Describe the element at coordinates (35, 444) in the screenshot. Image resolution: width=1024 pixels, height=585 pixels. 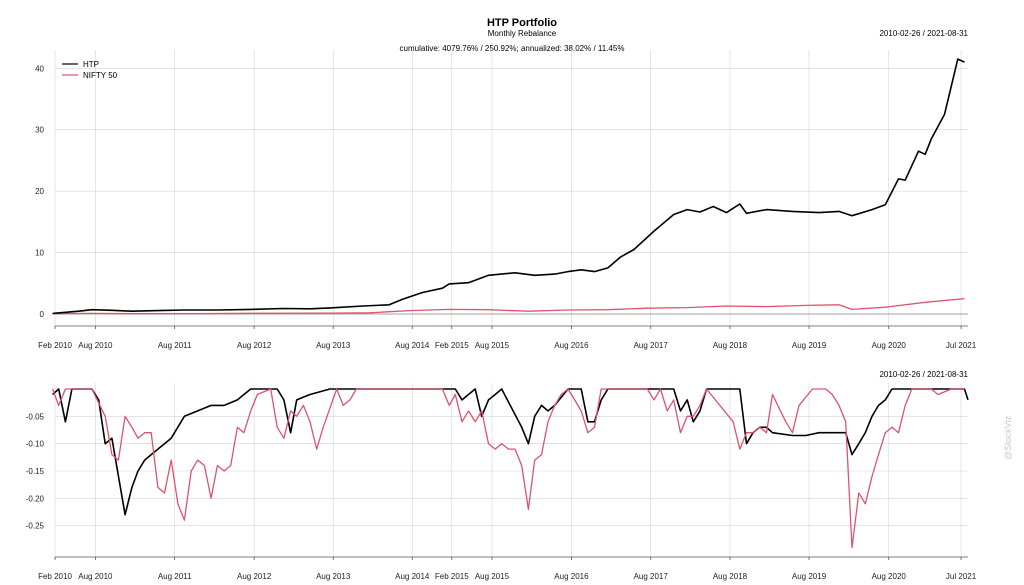
I see `y-tick-label: -0.10` at that location.